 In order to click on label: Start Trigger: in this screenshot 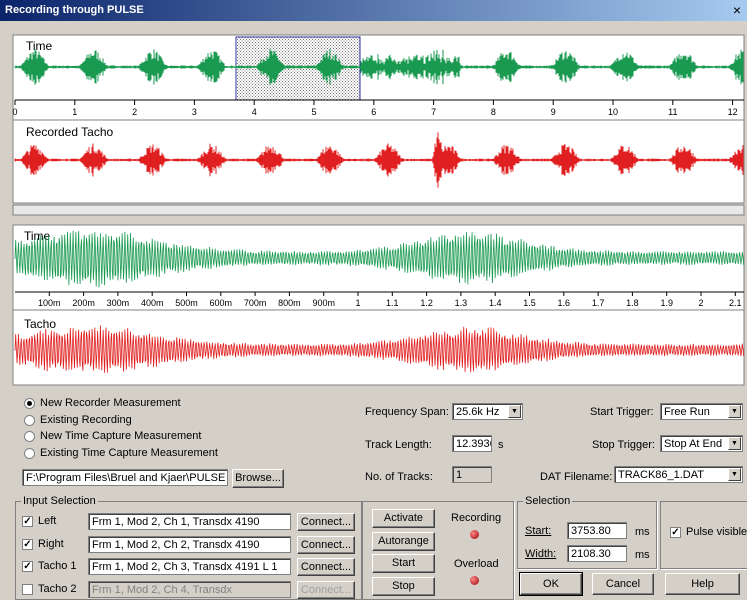, I will do `click(622, 412)`.